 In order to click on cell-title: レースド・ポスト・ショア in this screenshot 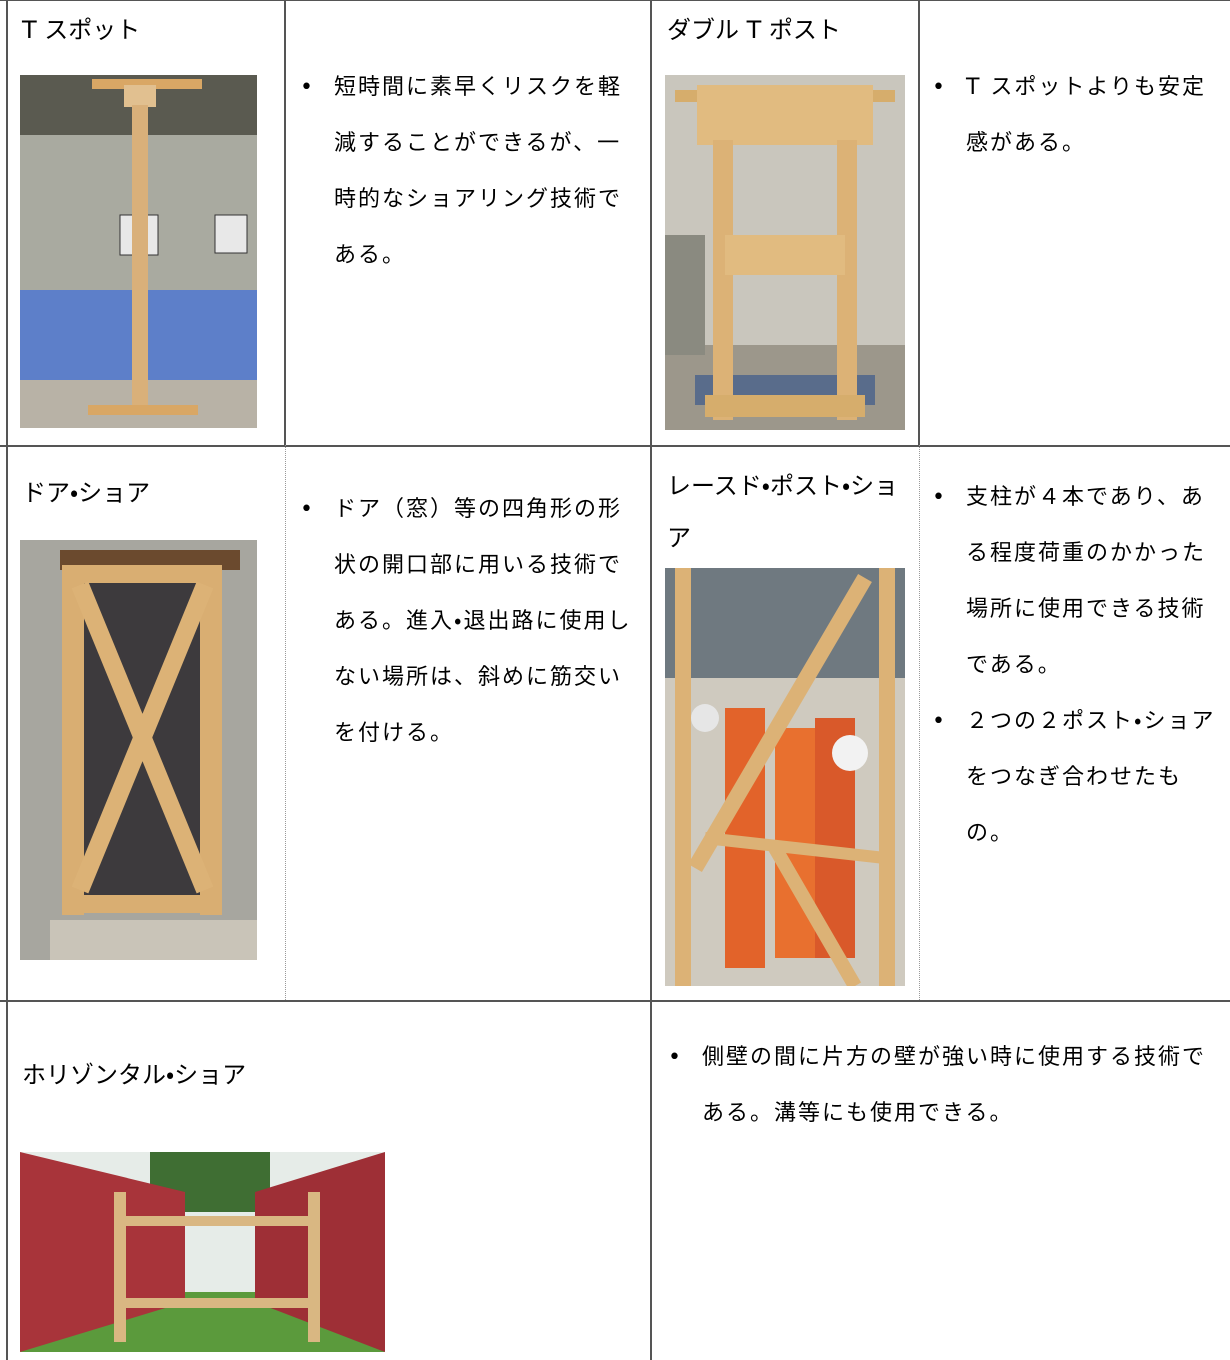, I will do `click(783, 512)`.